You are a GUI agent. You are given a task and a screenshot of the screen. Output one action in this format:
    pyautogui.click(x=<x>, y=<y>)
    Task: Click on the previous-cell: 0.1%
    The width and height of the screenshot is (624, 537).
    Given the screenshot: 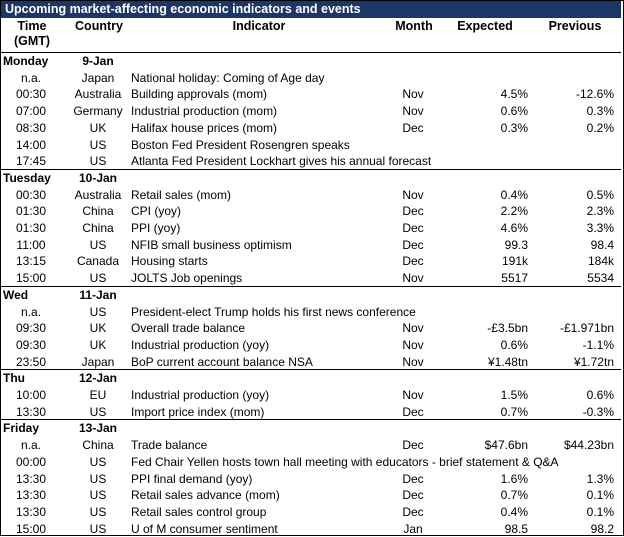 What is the action you would take?
    pyautogui.click(x=600, y=495)
    